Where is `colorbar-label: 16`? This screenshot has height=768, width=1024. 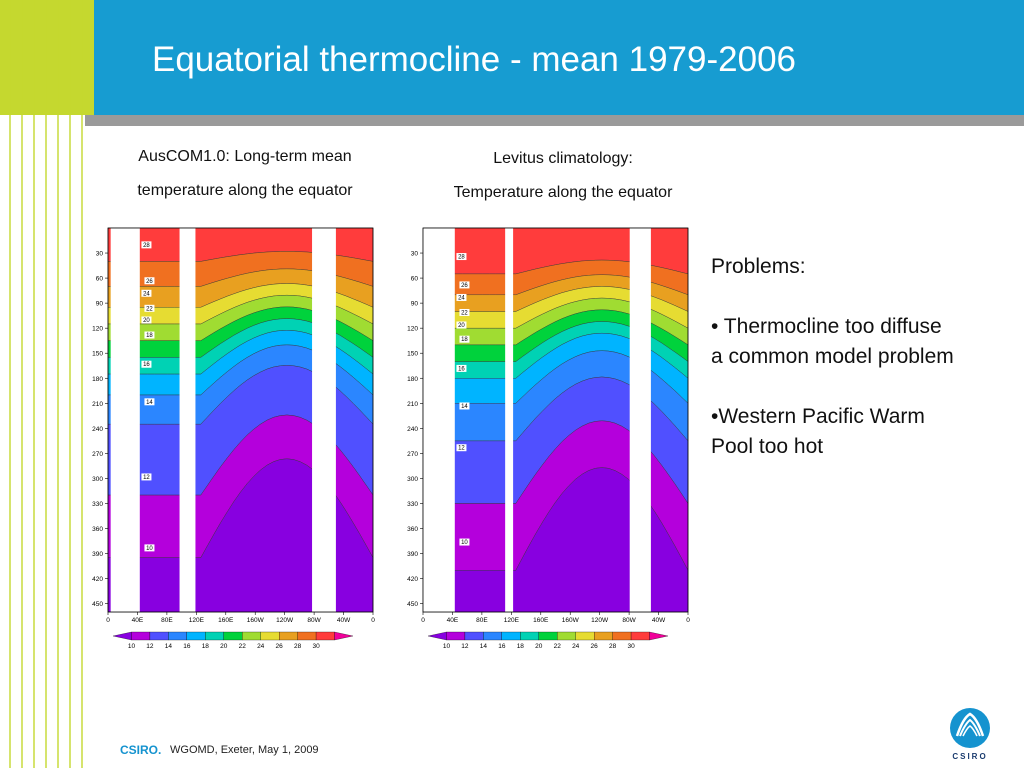 colorbar-label: 16 is located at coordinates (502, 646).